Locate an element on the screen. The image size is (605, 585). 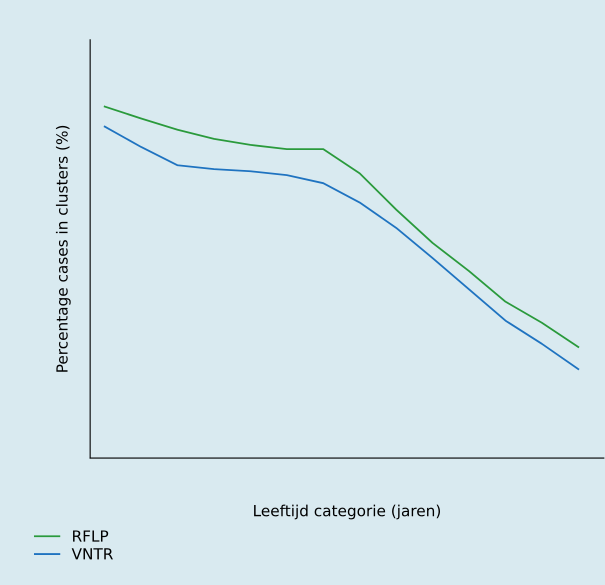
legend-label: RFLP is located at coordinates (90, 536).